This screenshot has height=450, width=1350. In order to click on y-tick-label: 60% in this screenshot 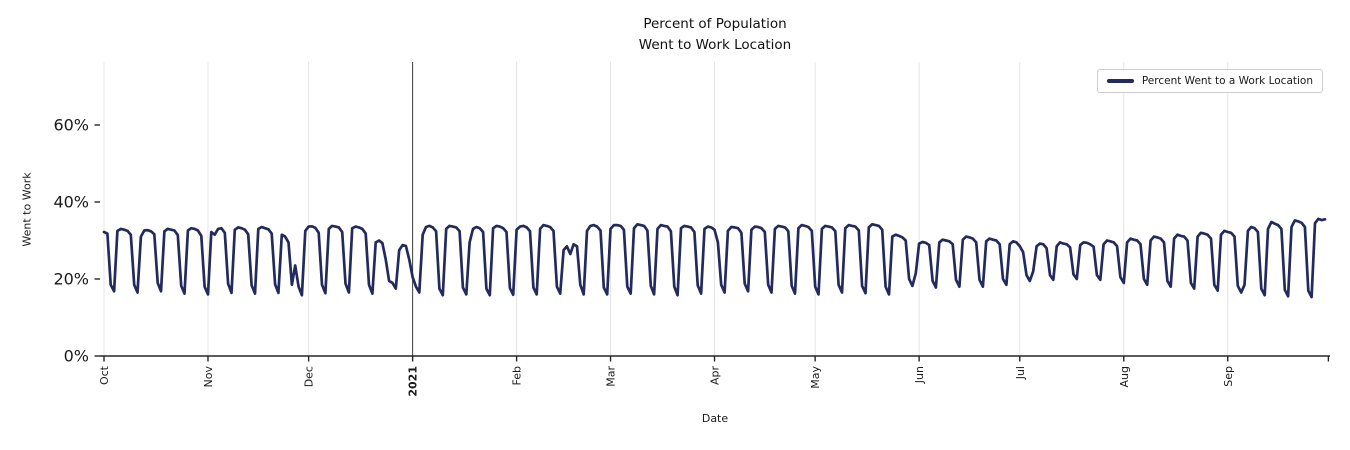, I will do `click(71, 125)`.